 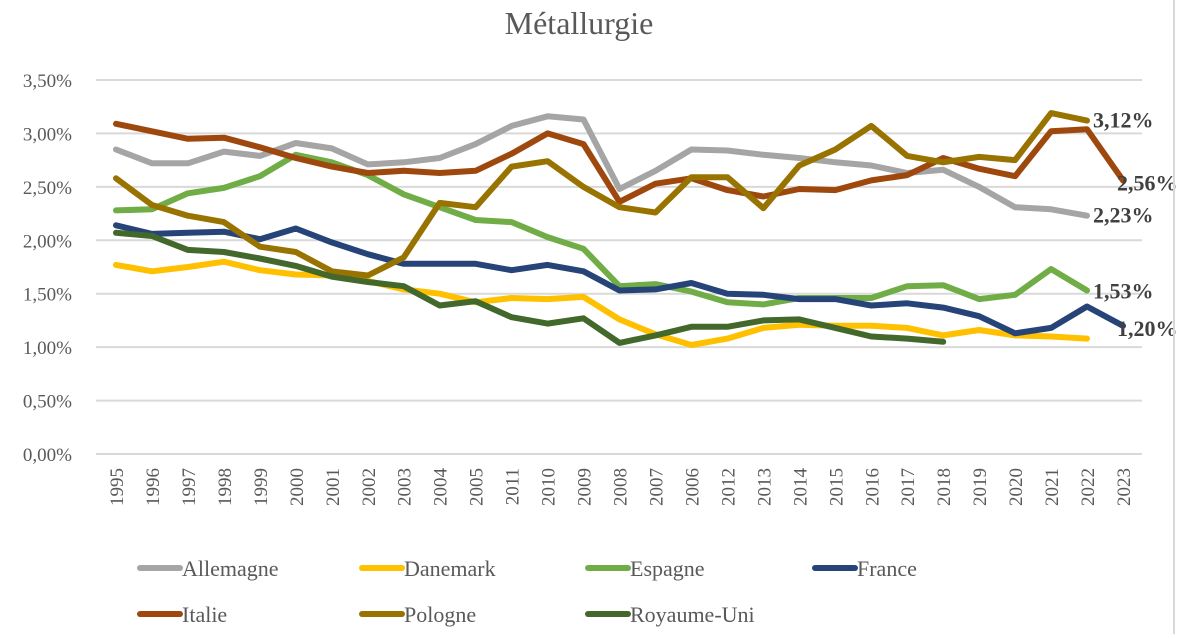 What do you see at coordinates (189, 487) in the screenshot?
I see `x-tick-label: 1997` at bounding box center [189, 487].